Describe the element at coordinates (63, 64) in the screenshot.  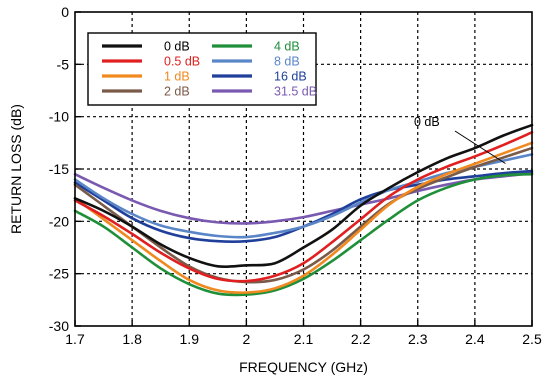
I see `y-tick-label: -5` at that location.